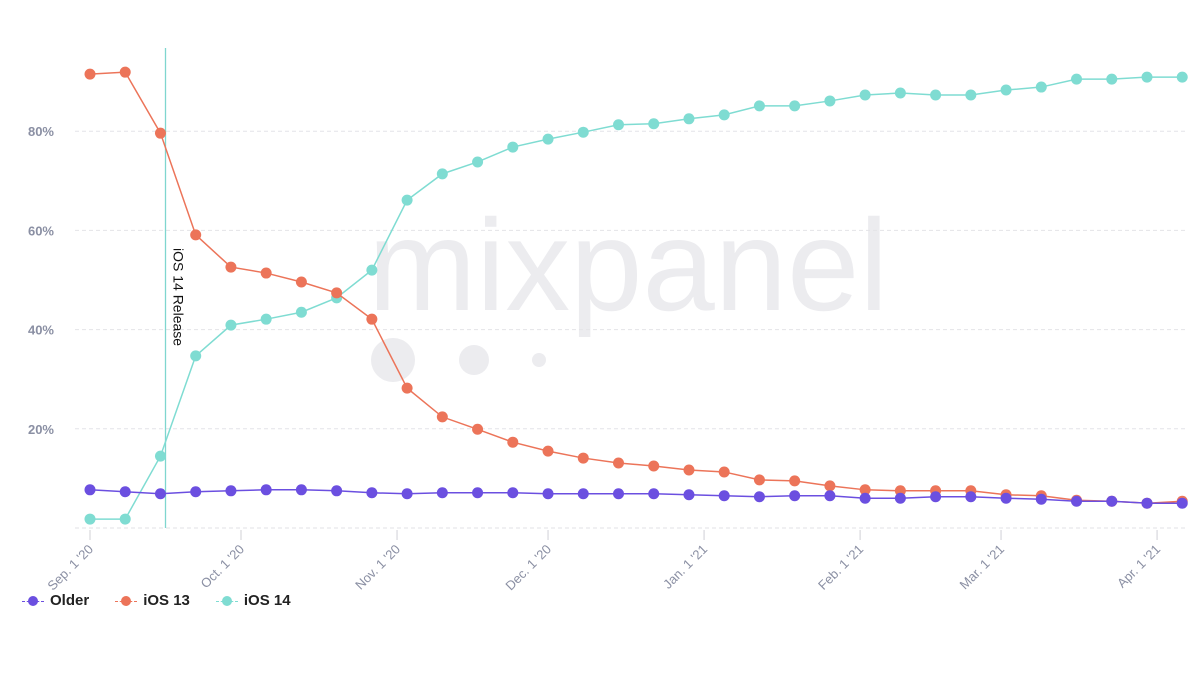  I want to click on release-marker-label: iOS 14 Release, so click(179, 297).